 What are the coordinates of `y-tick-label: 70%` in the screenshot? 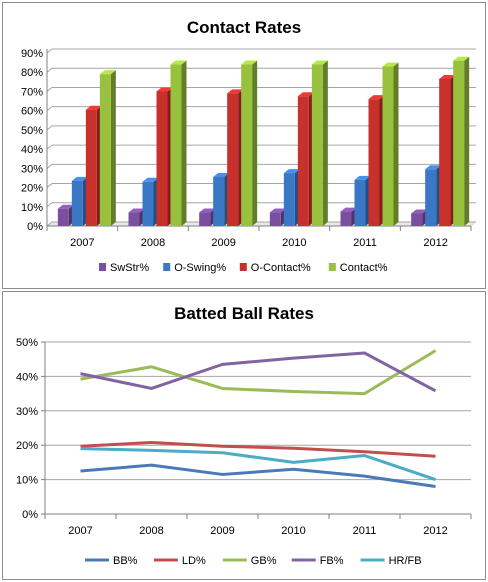 It's located at (32, 92).